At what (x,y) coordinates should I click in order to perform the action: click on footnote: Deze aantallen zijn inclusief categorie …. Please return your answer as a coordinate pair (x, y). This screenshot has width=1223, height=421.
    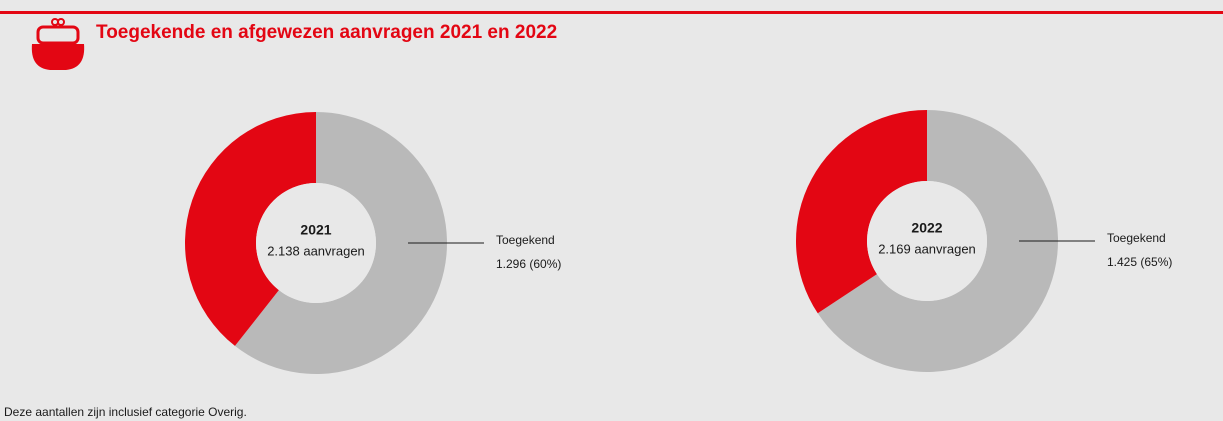
    Looking at the image, I should click on (125, 412).